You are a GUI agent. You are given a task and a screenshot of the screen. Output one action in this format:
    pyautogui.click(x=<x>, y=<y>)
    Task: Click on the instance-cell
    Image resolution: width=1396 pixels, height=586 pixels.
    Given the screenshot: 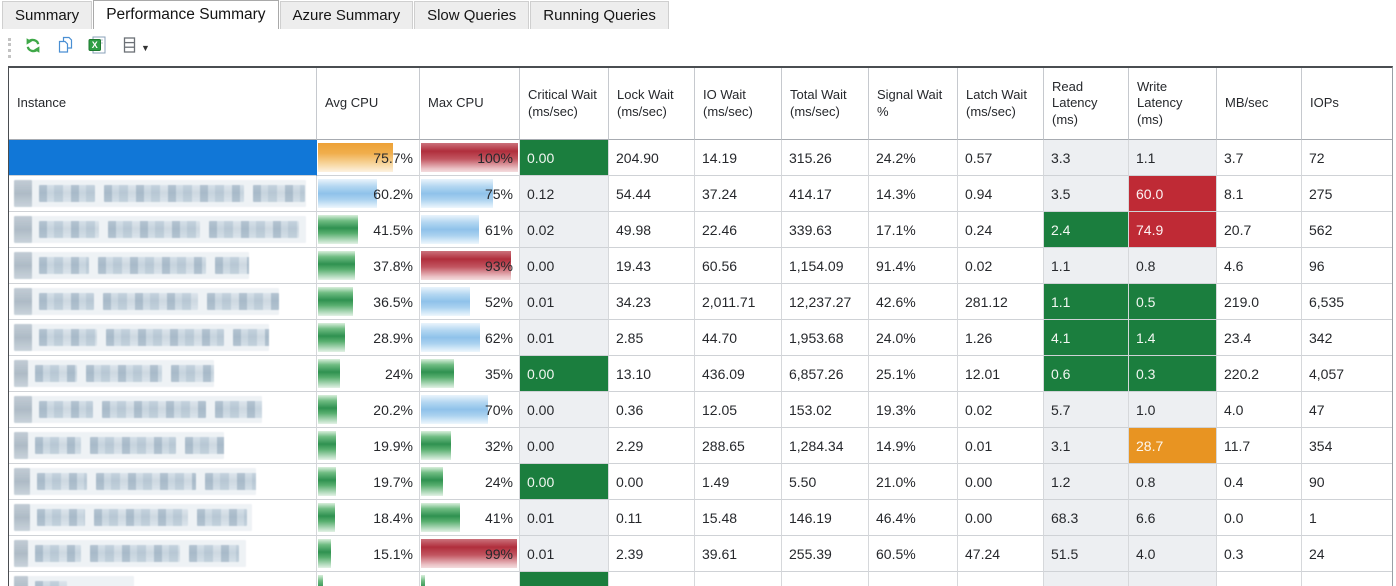 What is the action you would take?
    pyautogui.click(x=163, y=266)
    